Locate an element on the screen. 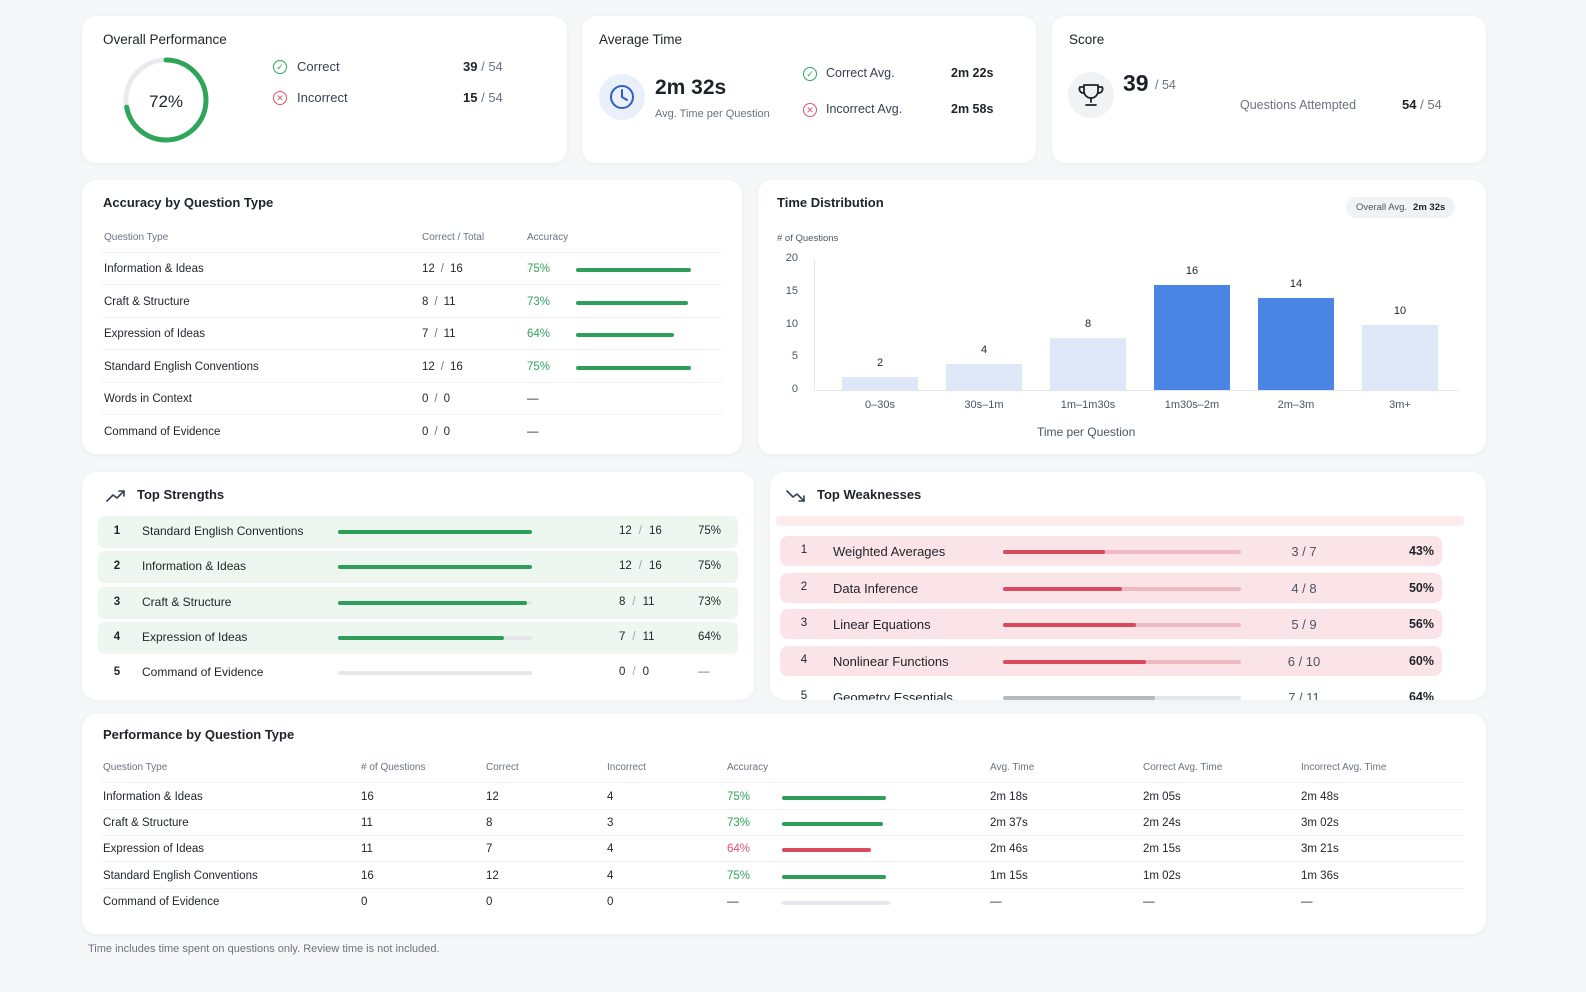  correct-total-cell: 0 / 0 is located at coordinates (436, 399).